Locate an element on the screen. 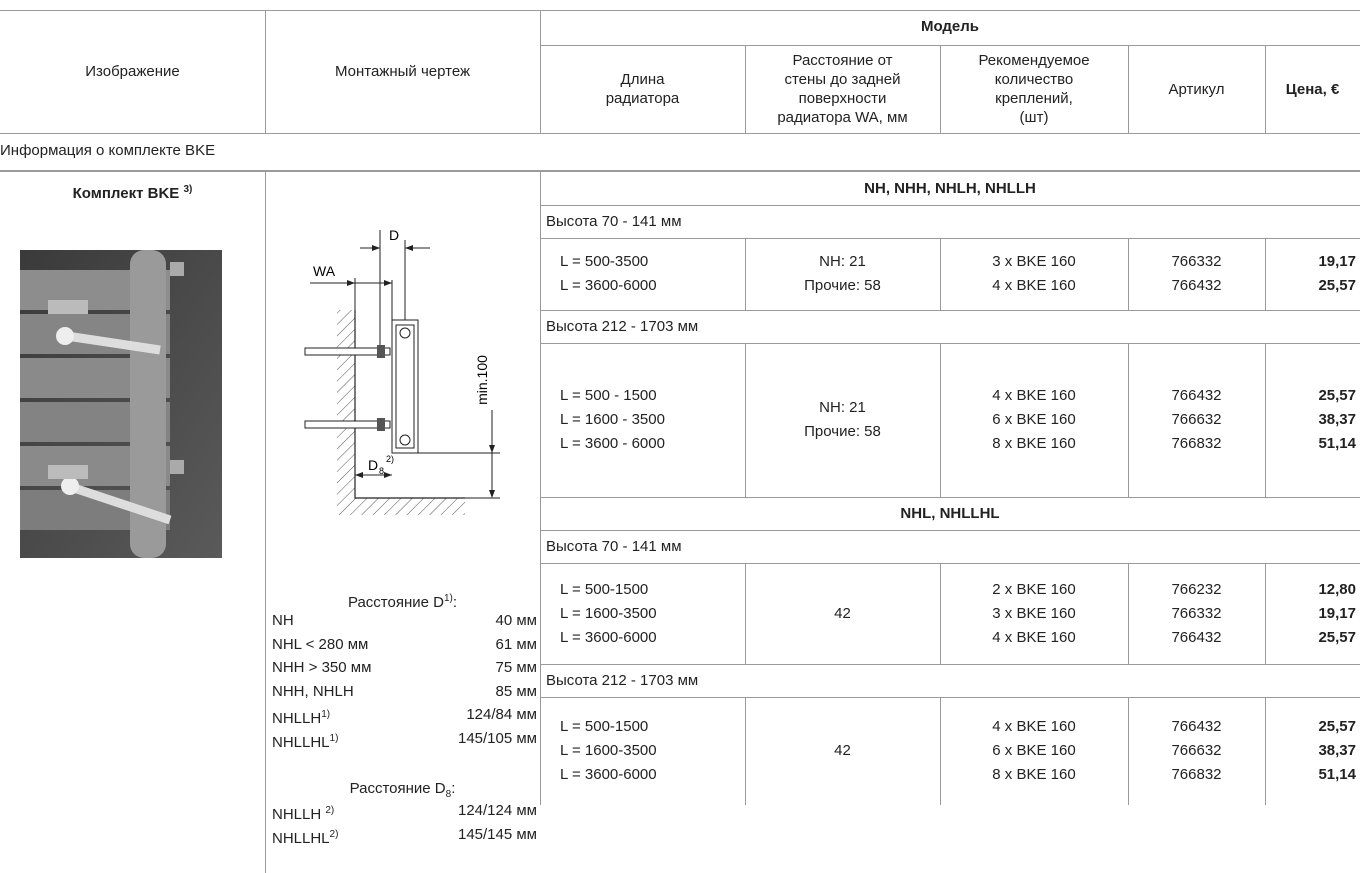 This screenshot has height=873, width=1360. dimension-label: min.100 is located at coordinates (482, 380).